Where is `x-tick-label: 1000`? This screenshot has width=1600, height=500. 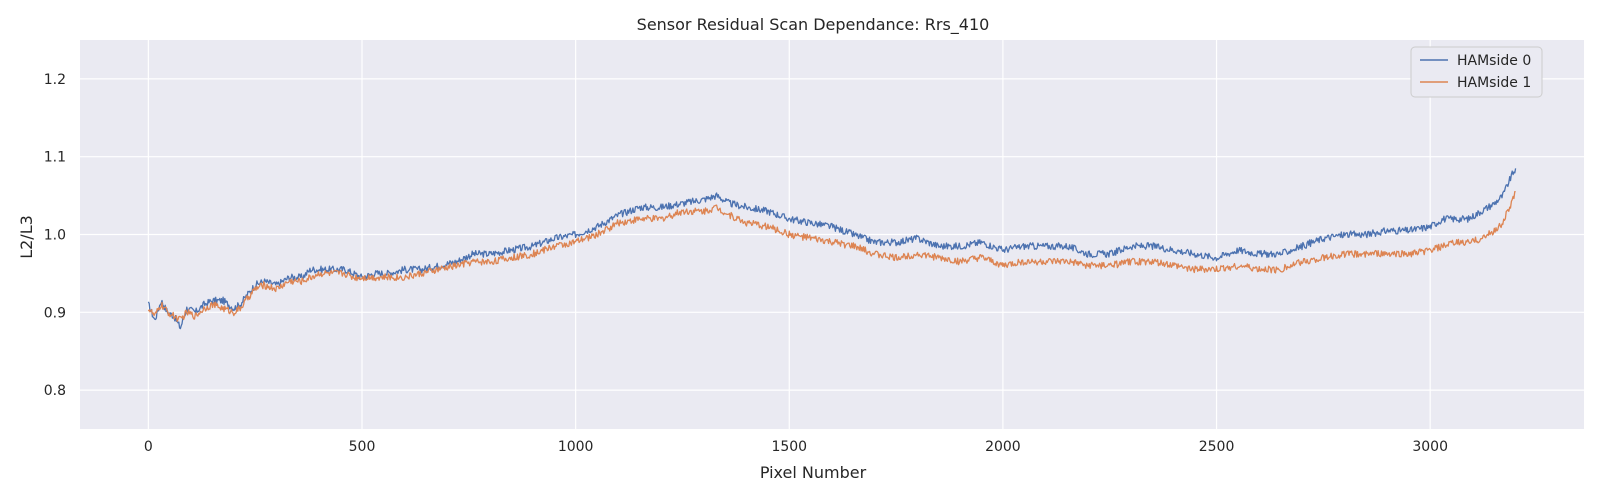 x-tick-label: 1000 is located at coordinates (576, 447).